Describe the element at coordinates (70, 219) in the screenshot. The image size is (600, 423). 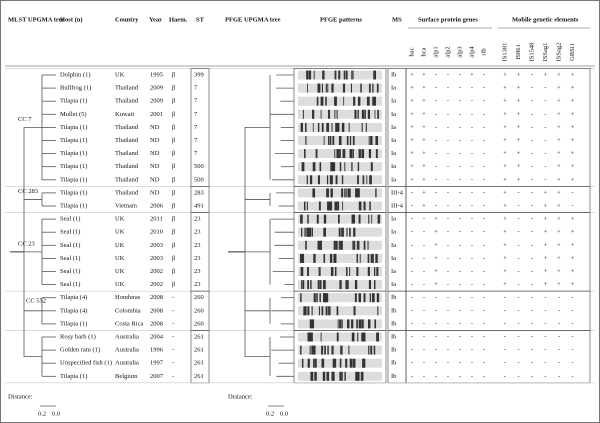
I see `host: Seal (1)` at that location.